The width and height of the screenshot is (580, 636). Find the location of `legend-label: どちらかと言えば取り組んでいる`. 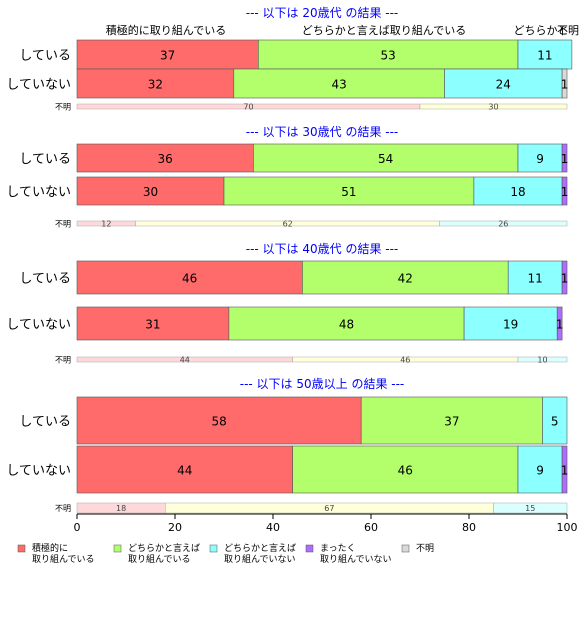

legend-label: どちらかと言えば取り組んでいる is located at coordinates (164, 553).